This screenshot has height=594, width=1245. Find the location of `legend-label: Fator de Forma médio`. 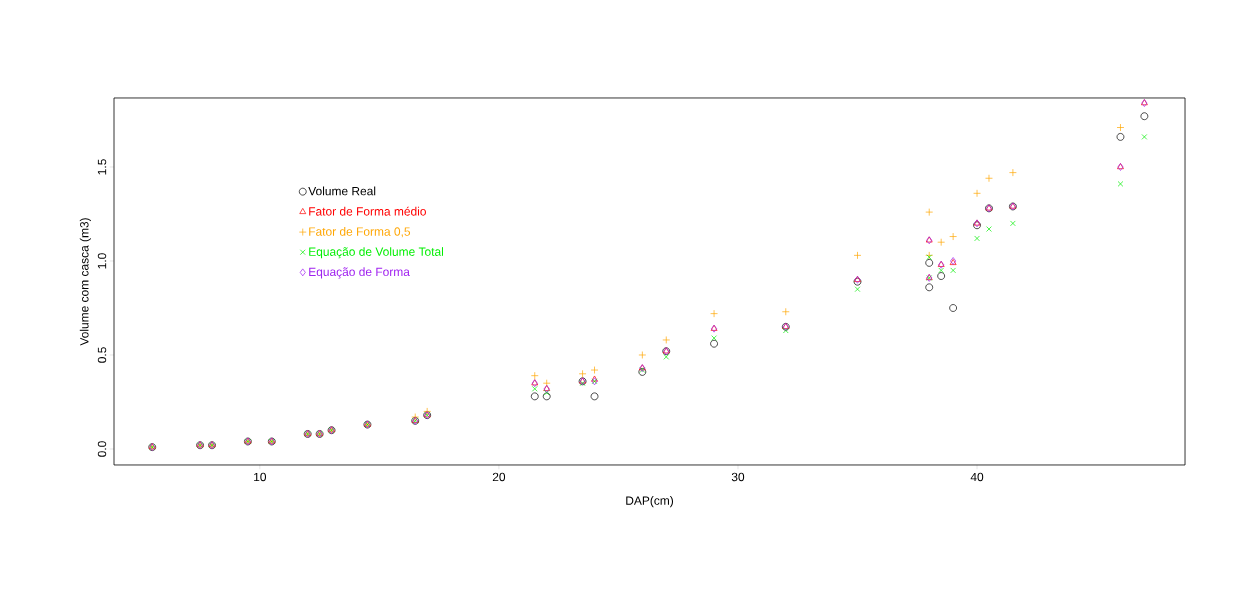

legend-label: Fator de Forma médio is located at coordinates (367, 211).